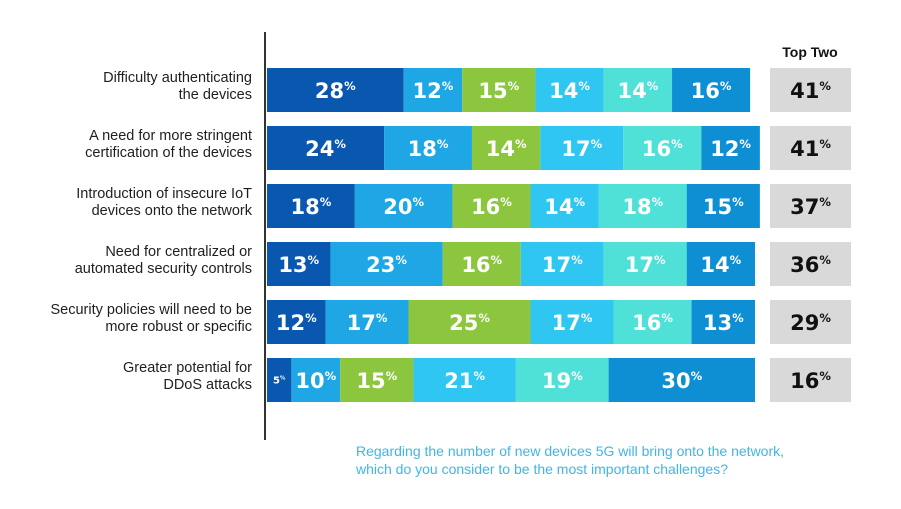  Describe the element at coordinates (809, 52) in the screenshot. I see `top-two-header: Top Two` at that location.